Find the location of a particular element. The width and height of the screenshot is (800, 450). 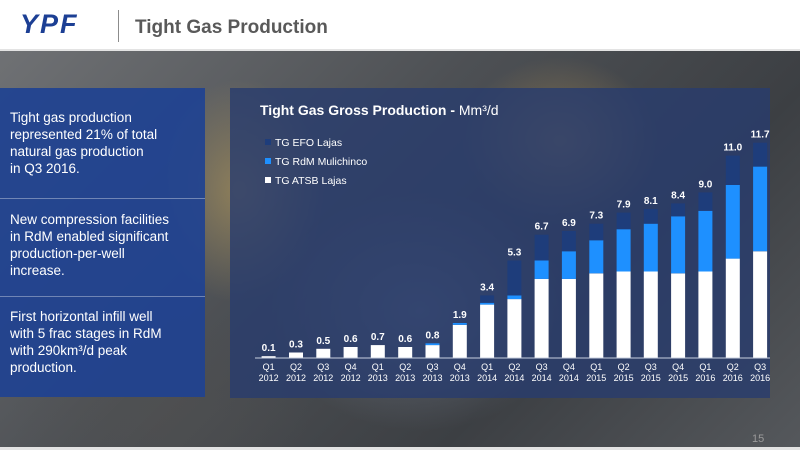

data-label: 7.9 is located at coordinates (624, 205).